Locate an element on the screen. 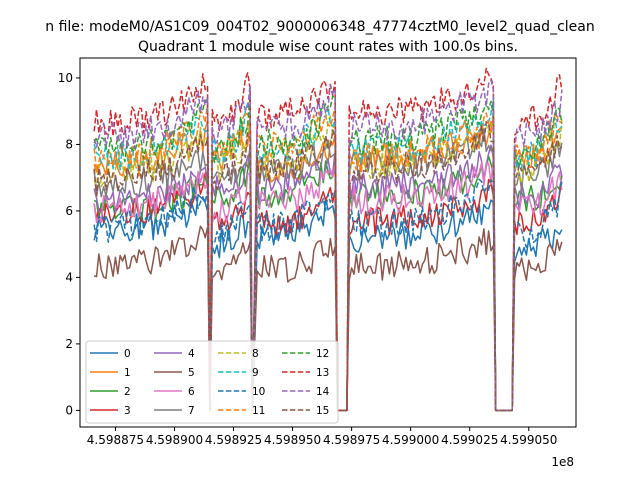 This screenshot has height=480, width=640. legend-label-13: 13 is located at coordinates (322, 373).